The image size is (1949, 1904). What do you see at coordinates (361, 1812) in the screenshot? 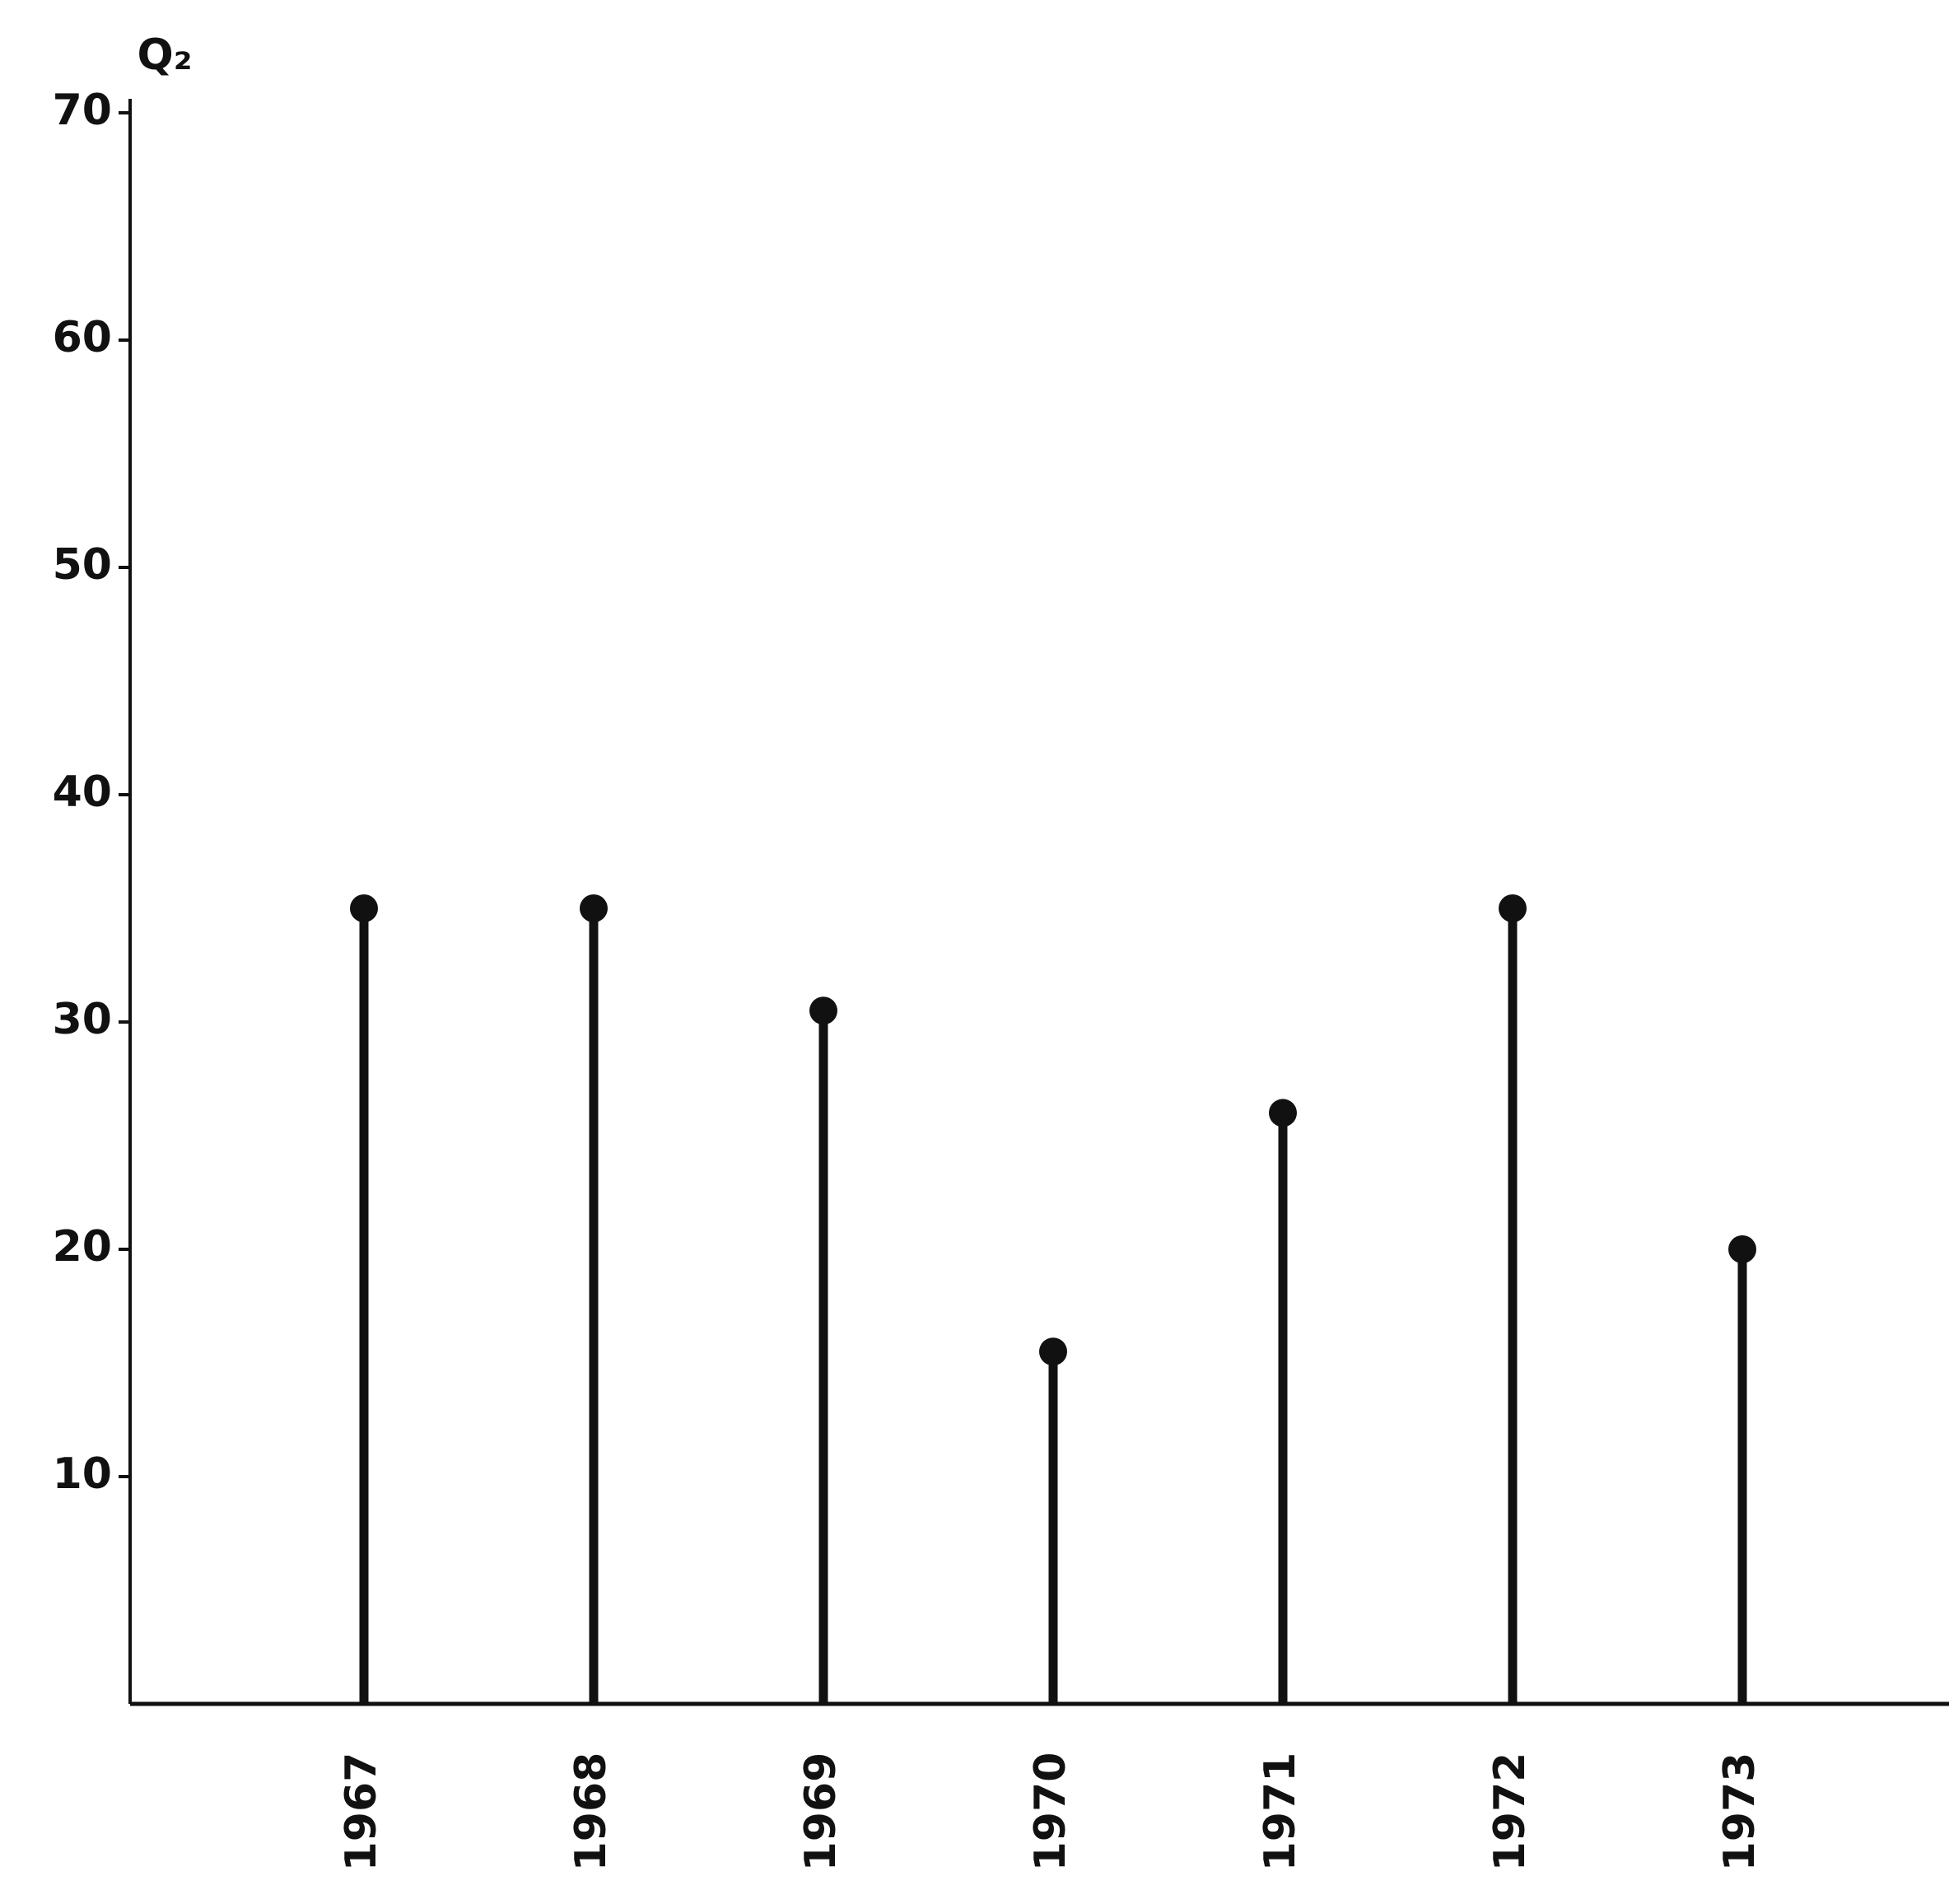
I see `x-tick-label: 1967` at bounding box center [361, 1812].